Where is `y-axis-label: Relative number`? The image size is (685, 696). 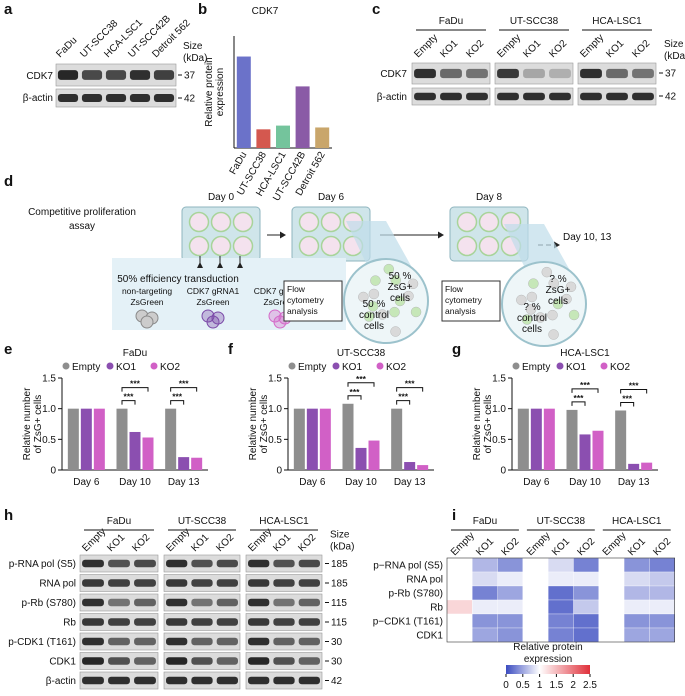 y-axis-label: Relative number is located at coordinates (253, 423).